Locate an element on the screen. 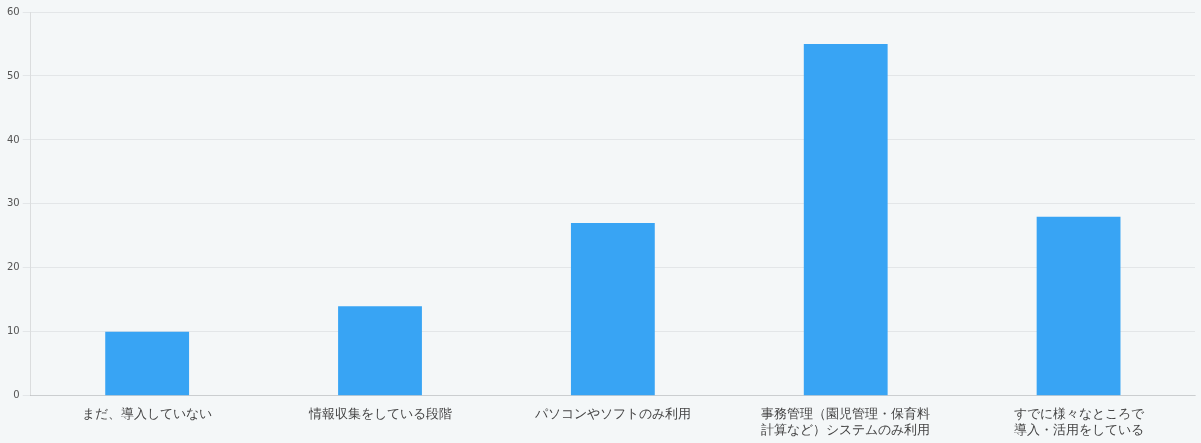 This screenshot has height=443, width=1201. x-tick-label: すでに様々なところで導入・活用をしている is located at coordinates (1079, 421).